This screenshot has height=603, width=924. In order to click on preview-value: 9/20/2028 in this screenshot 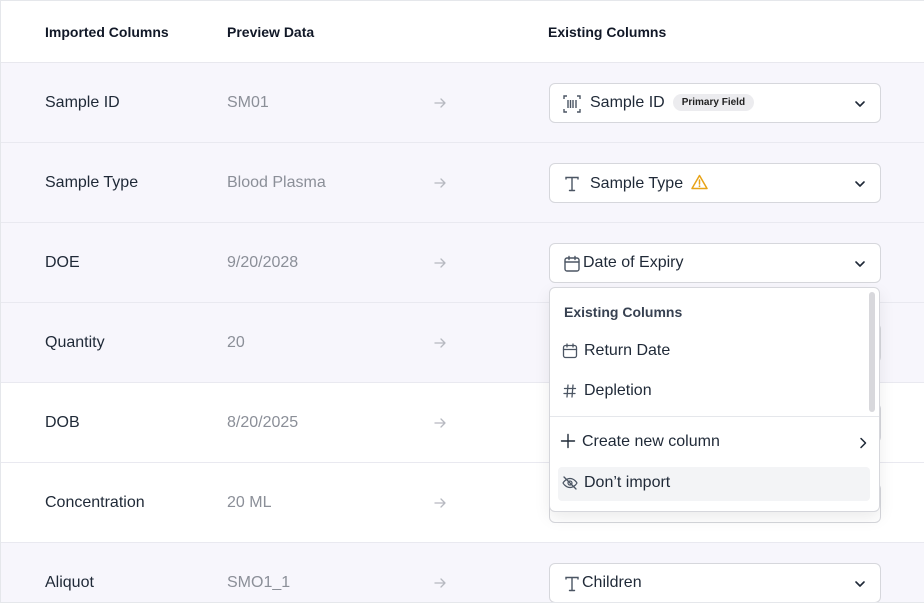, I will do `click(263, 262)`.